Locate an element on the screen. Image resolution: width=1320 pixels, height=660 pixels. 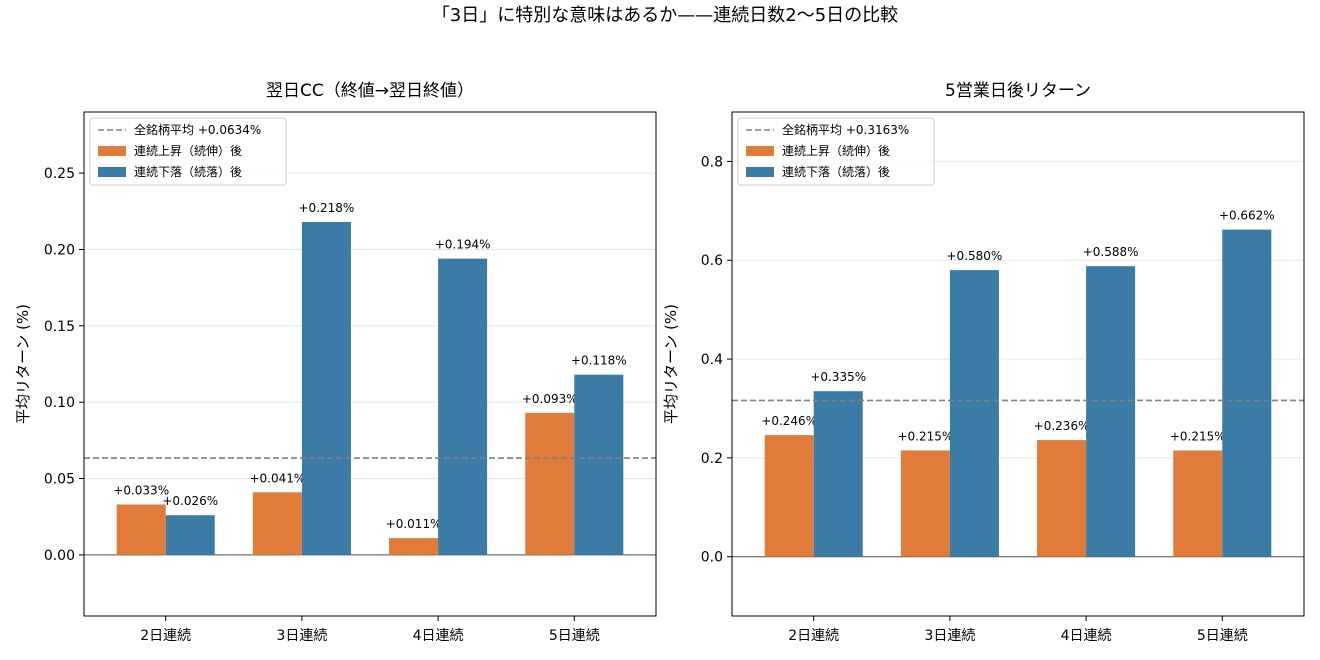
bar-value-label: +0.218% is located at coordinates (327, 208).